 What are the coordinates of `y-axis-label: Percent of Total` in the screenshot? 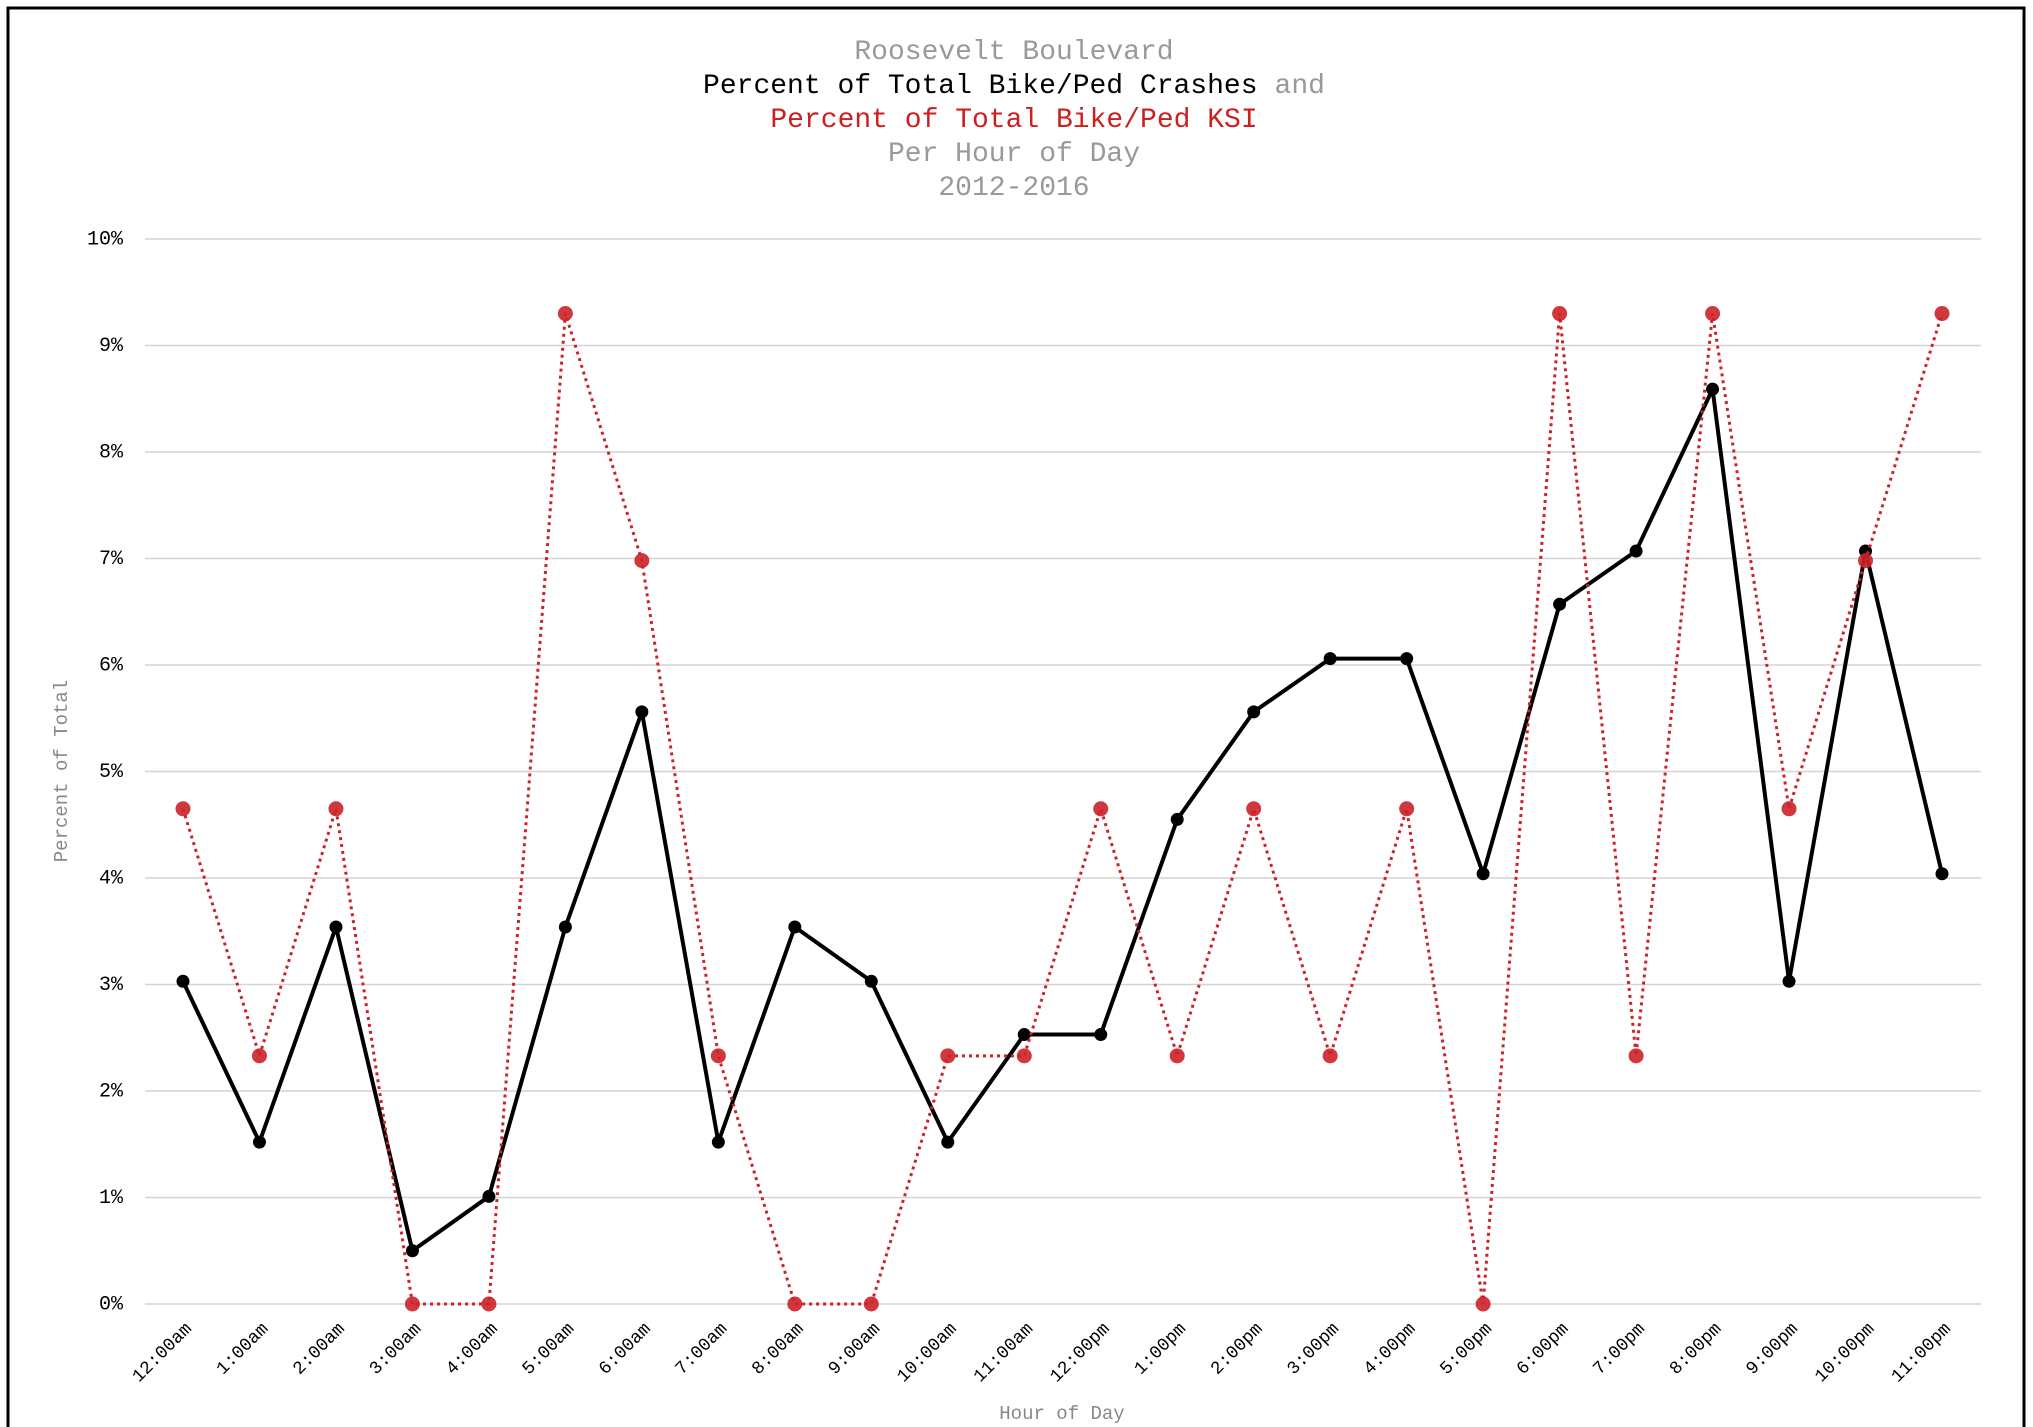 It's located at (62, 771).